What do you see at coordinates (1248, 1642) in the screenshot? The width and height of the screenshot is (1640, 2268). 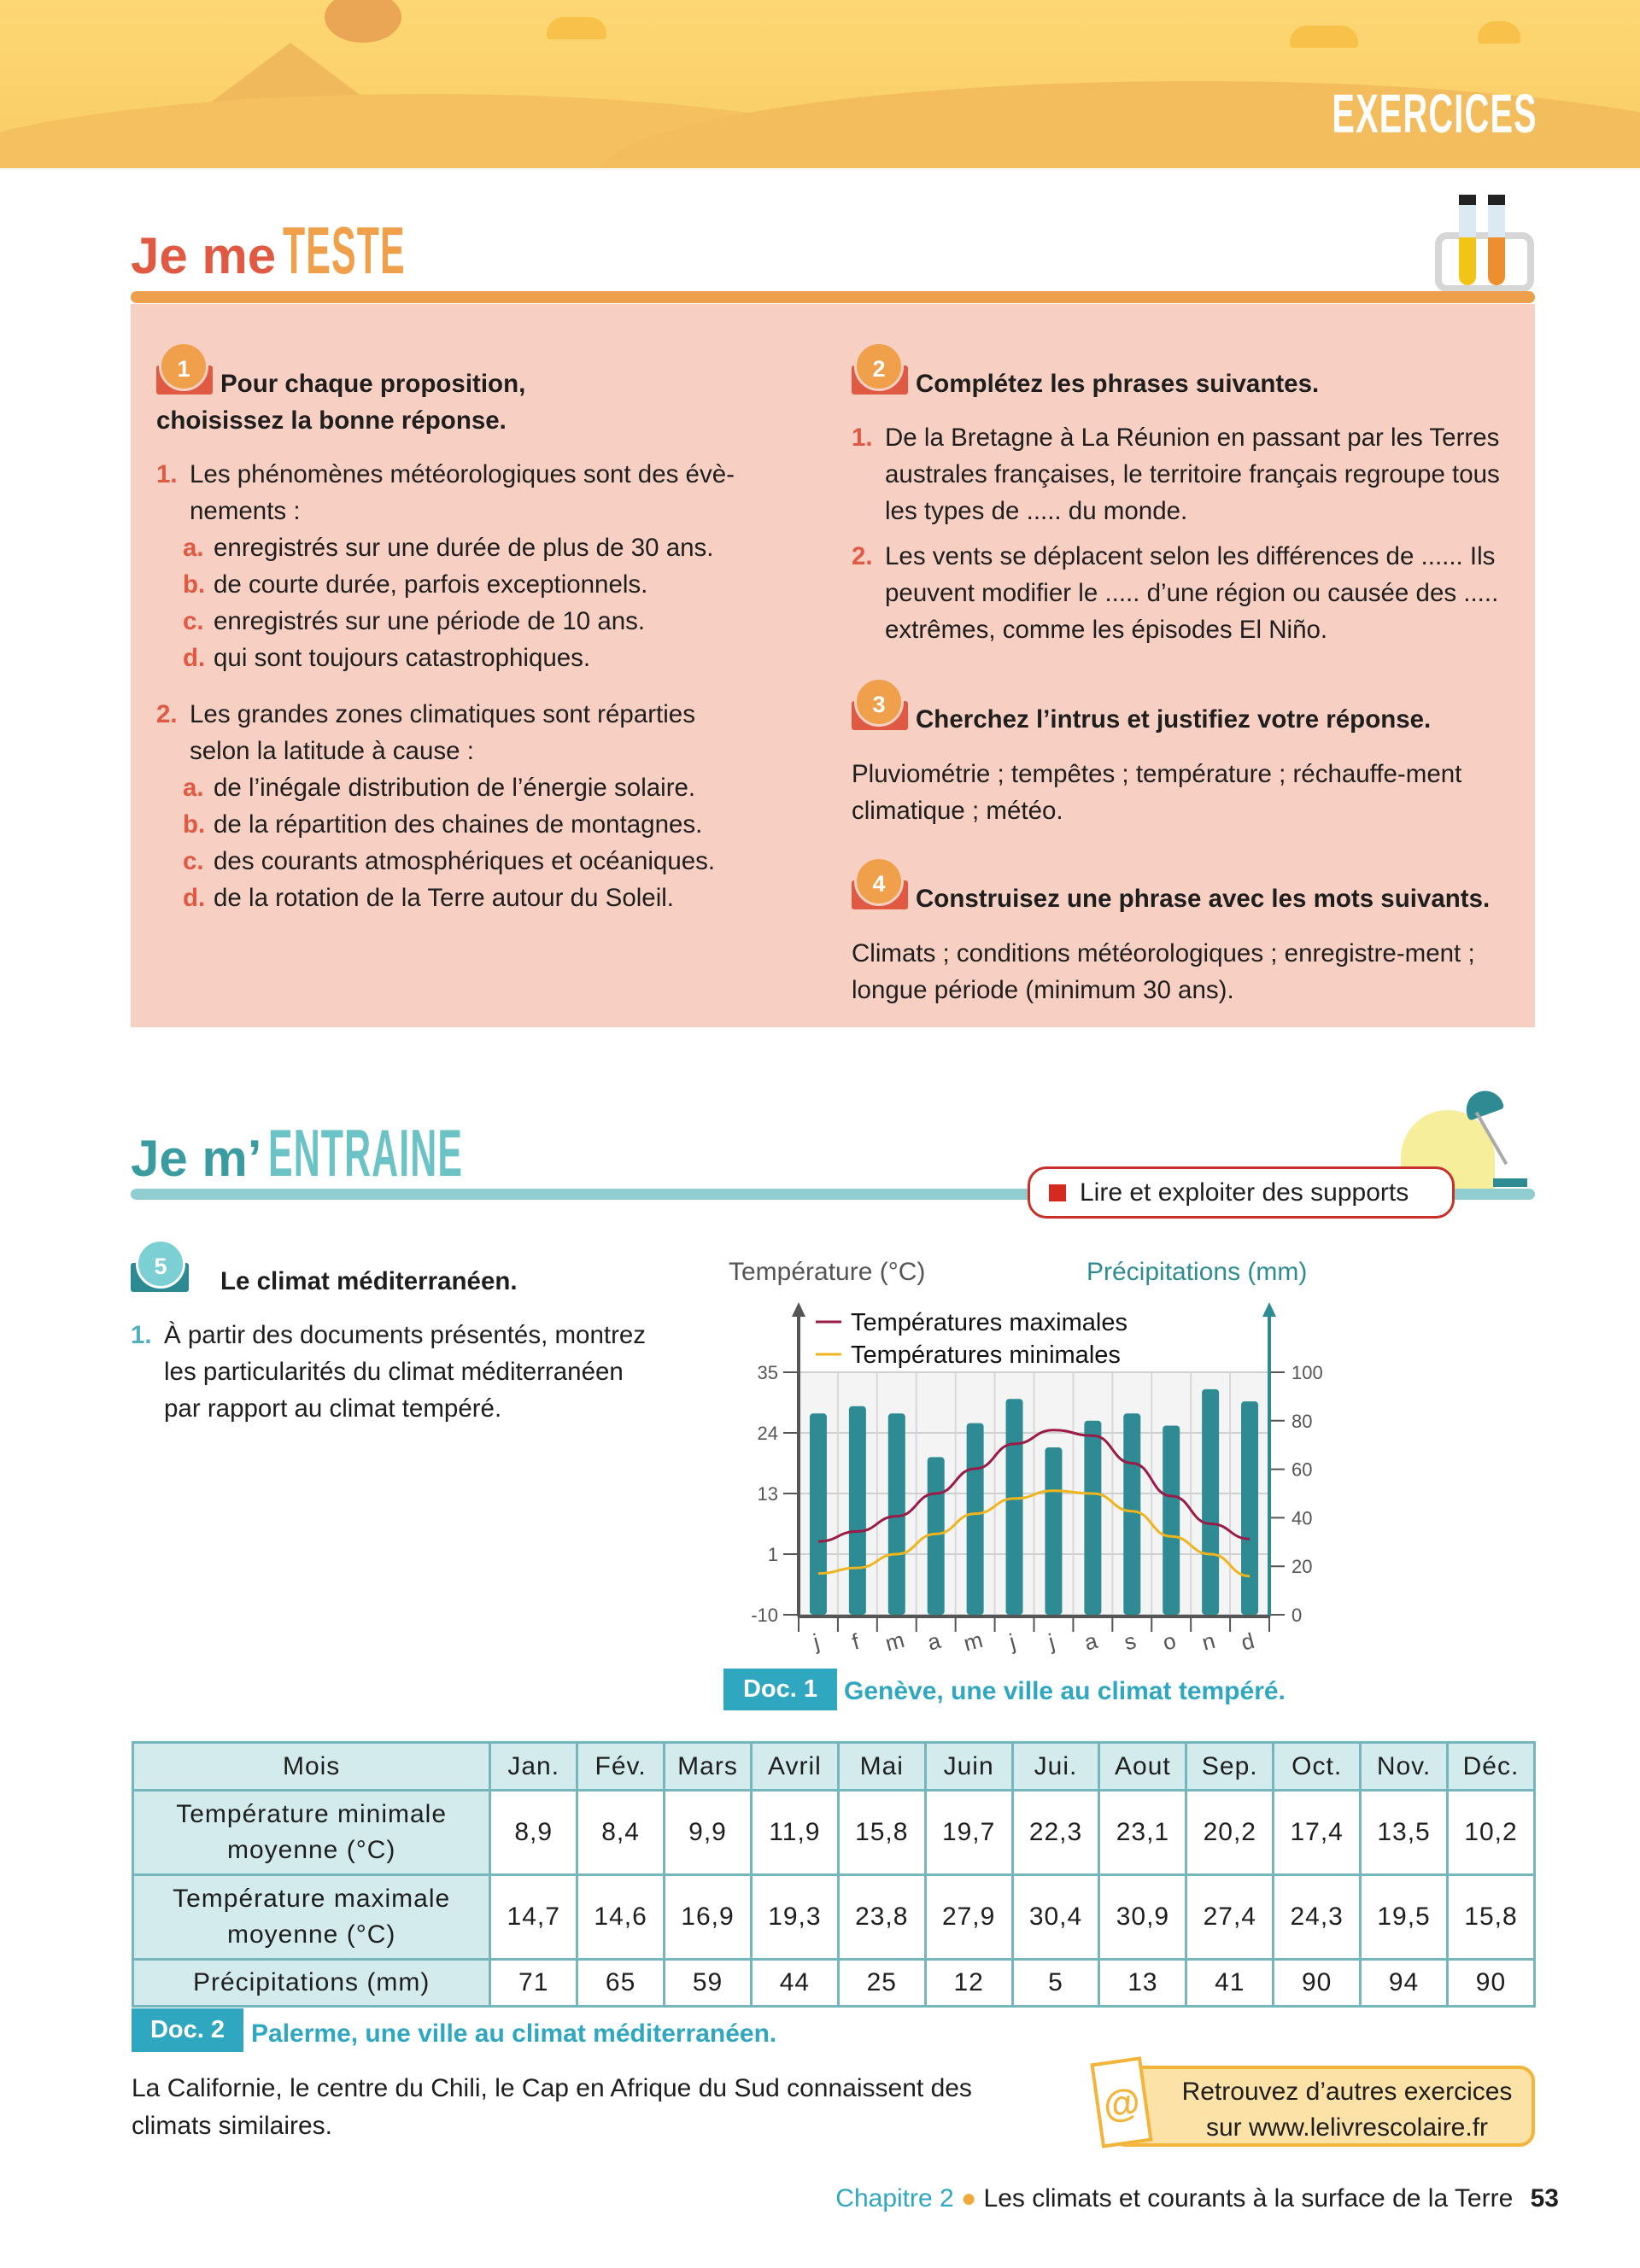 I see `month-label: d` at bounding box center [1248, 1642].